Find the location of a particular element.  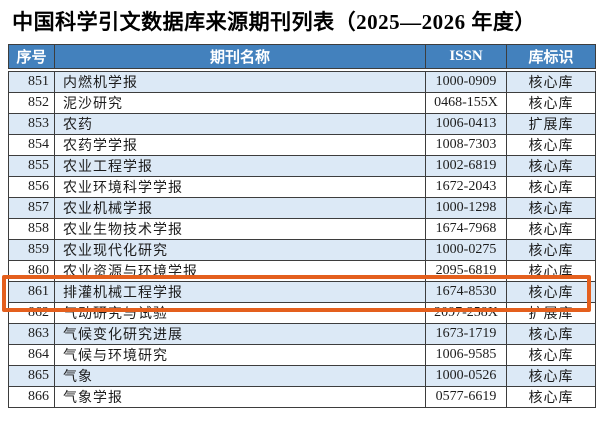

table-row: 852 泥沙研究 0468-155X 核心库 is located at coordinates (302, 102).